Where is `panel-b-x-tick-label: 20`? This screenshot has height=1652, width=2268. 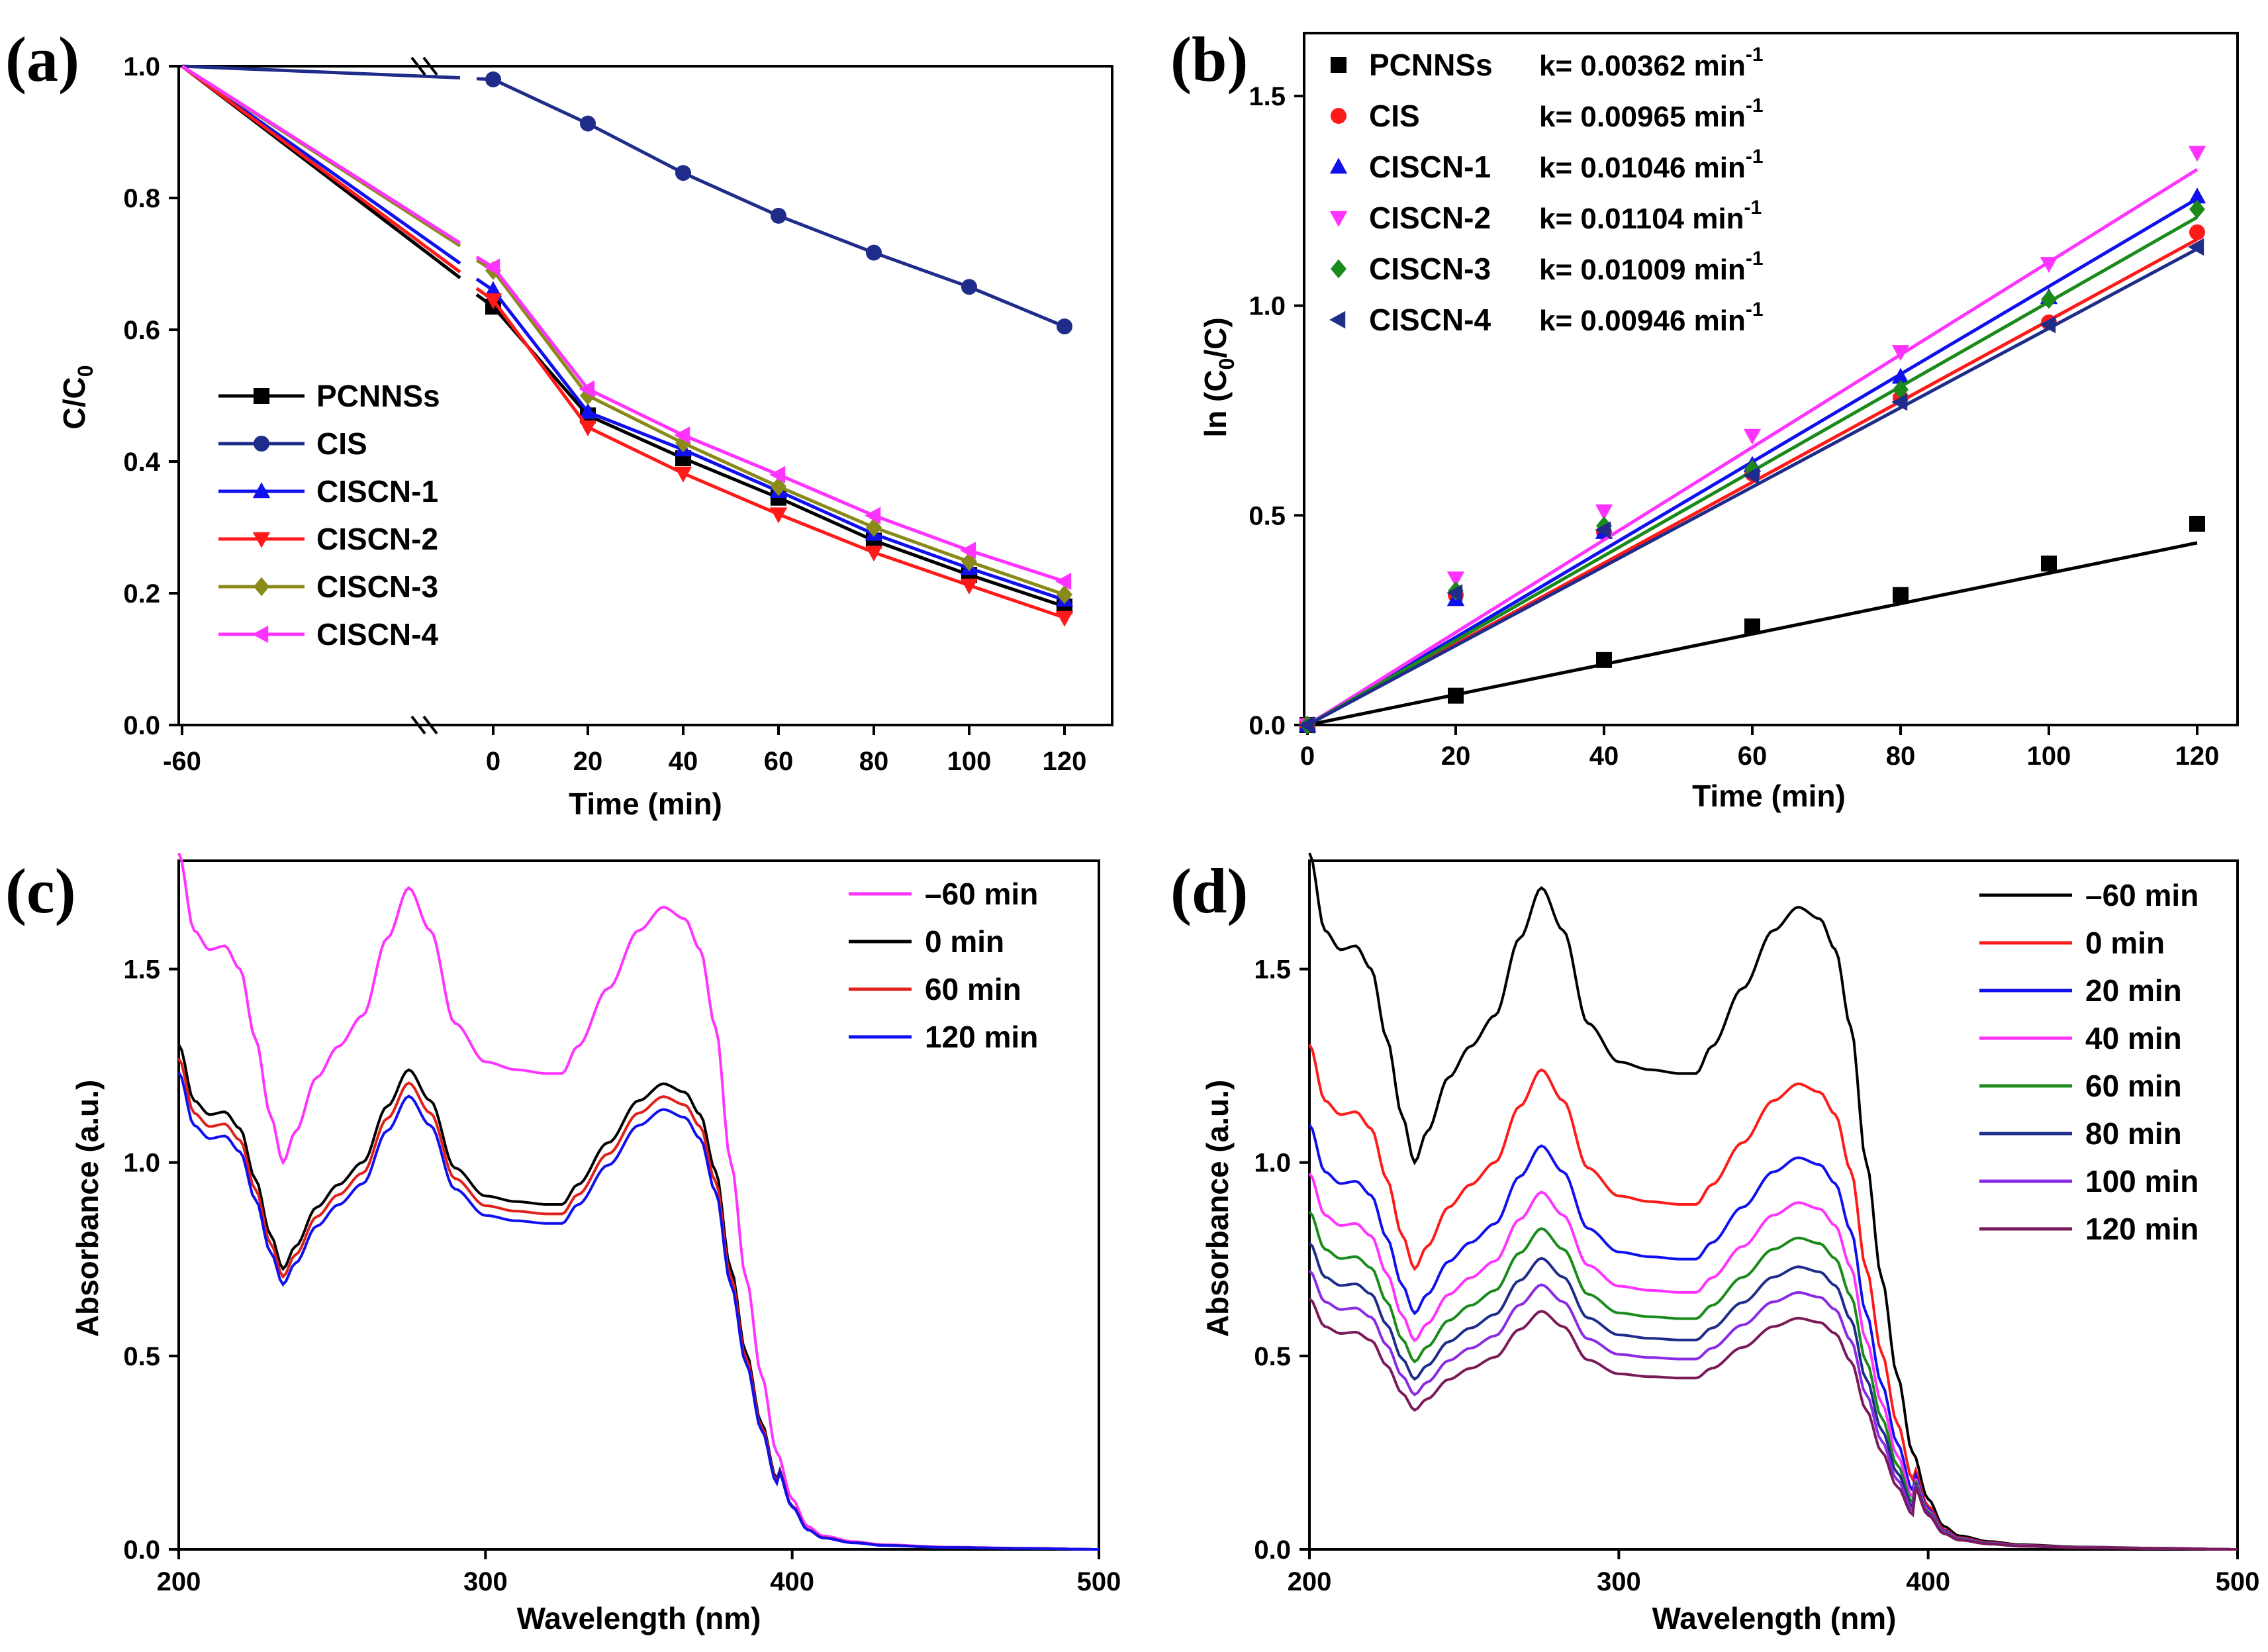
panel-b-x-tick-label: 20 is located at coordinates (1456, 756).